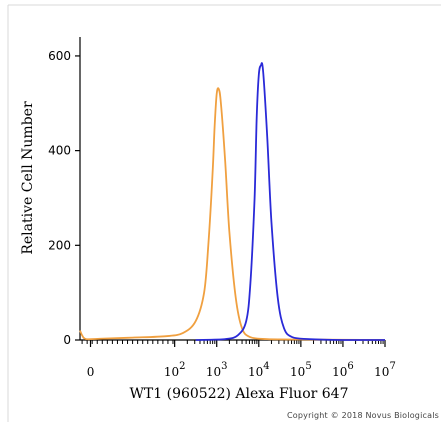 The image size is (441, 422). What do you see at coordinates (67, 340) in the screenshot?
I see `y-tick-label-0: 0` at bounding box center [67, 340].